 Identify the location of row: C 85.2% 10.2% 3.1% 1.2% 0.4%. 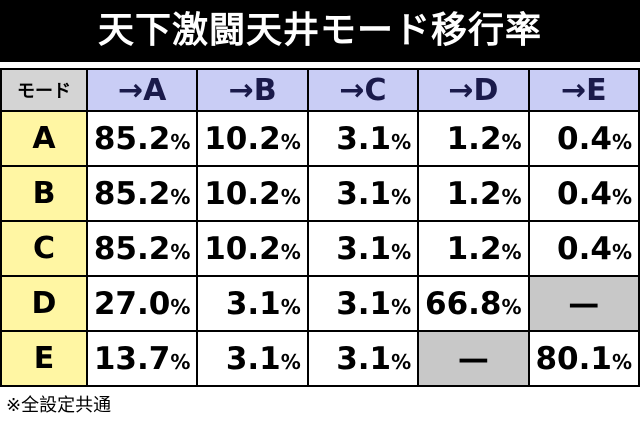
(320, 248).